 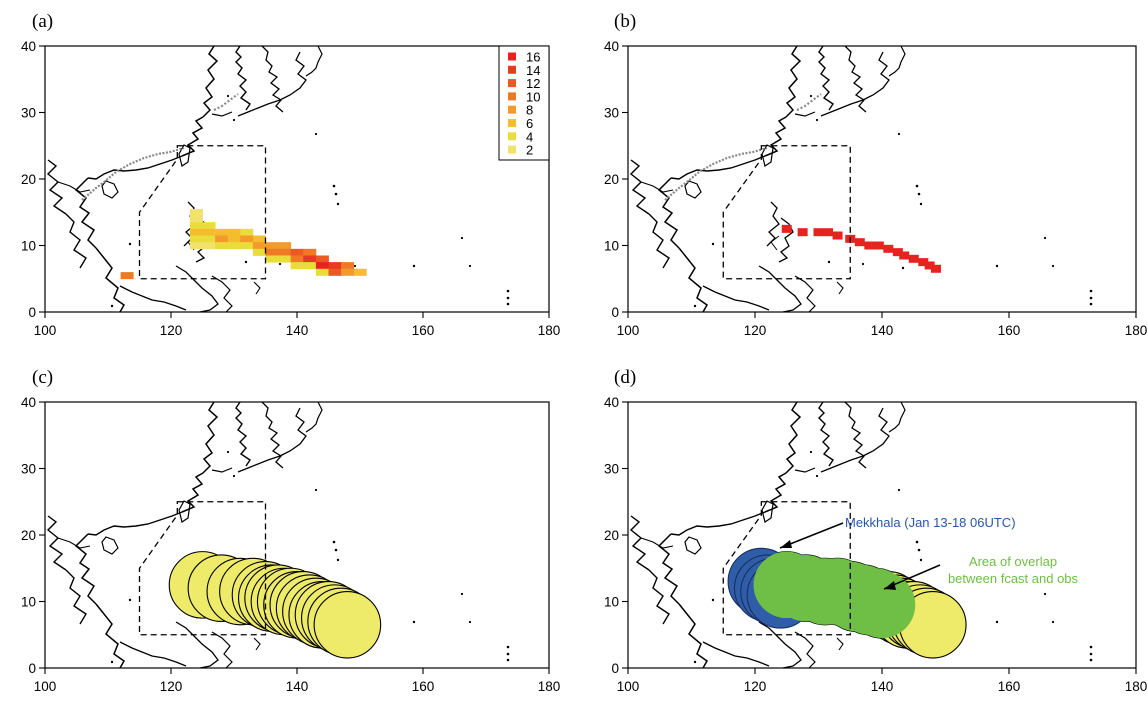 I want to click on legend-label: 2, so click(x=529, y=150).